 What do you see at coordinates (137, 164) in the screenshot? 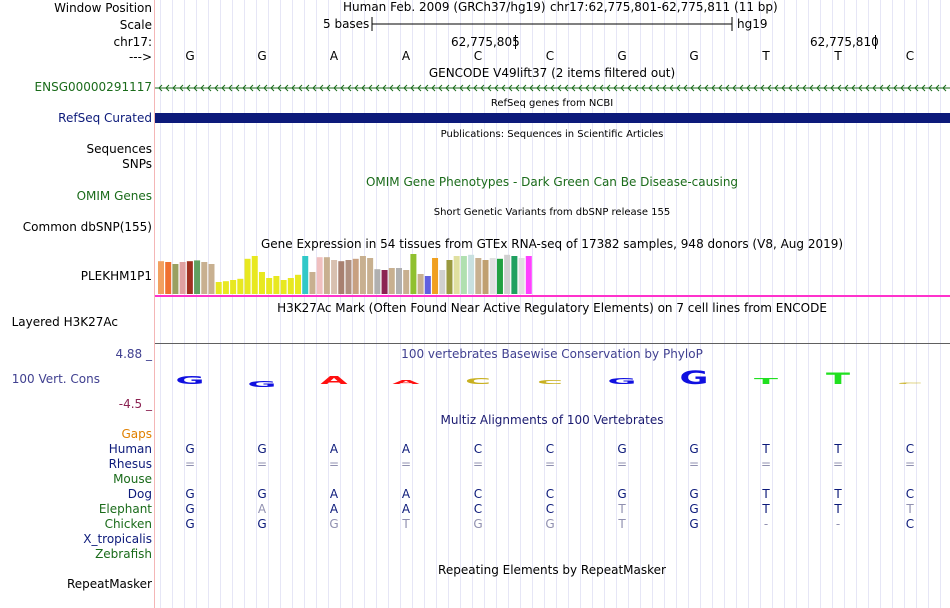
I see `track-label-snps: SNPs` at bounding box center [137, 164].